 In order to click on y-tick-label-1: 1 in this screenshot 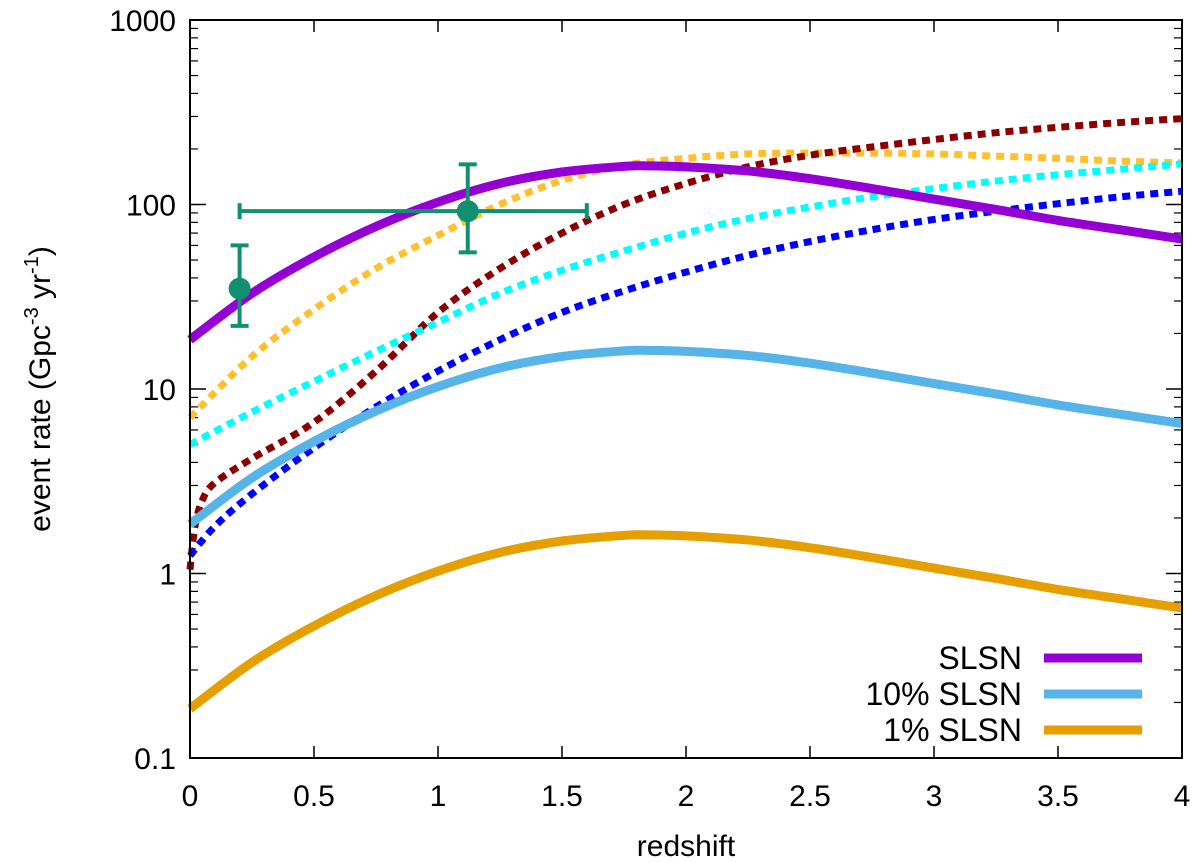, I will do `click(167, 575)`.